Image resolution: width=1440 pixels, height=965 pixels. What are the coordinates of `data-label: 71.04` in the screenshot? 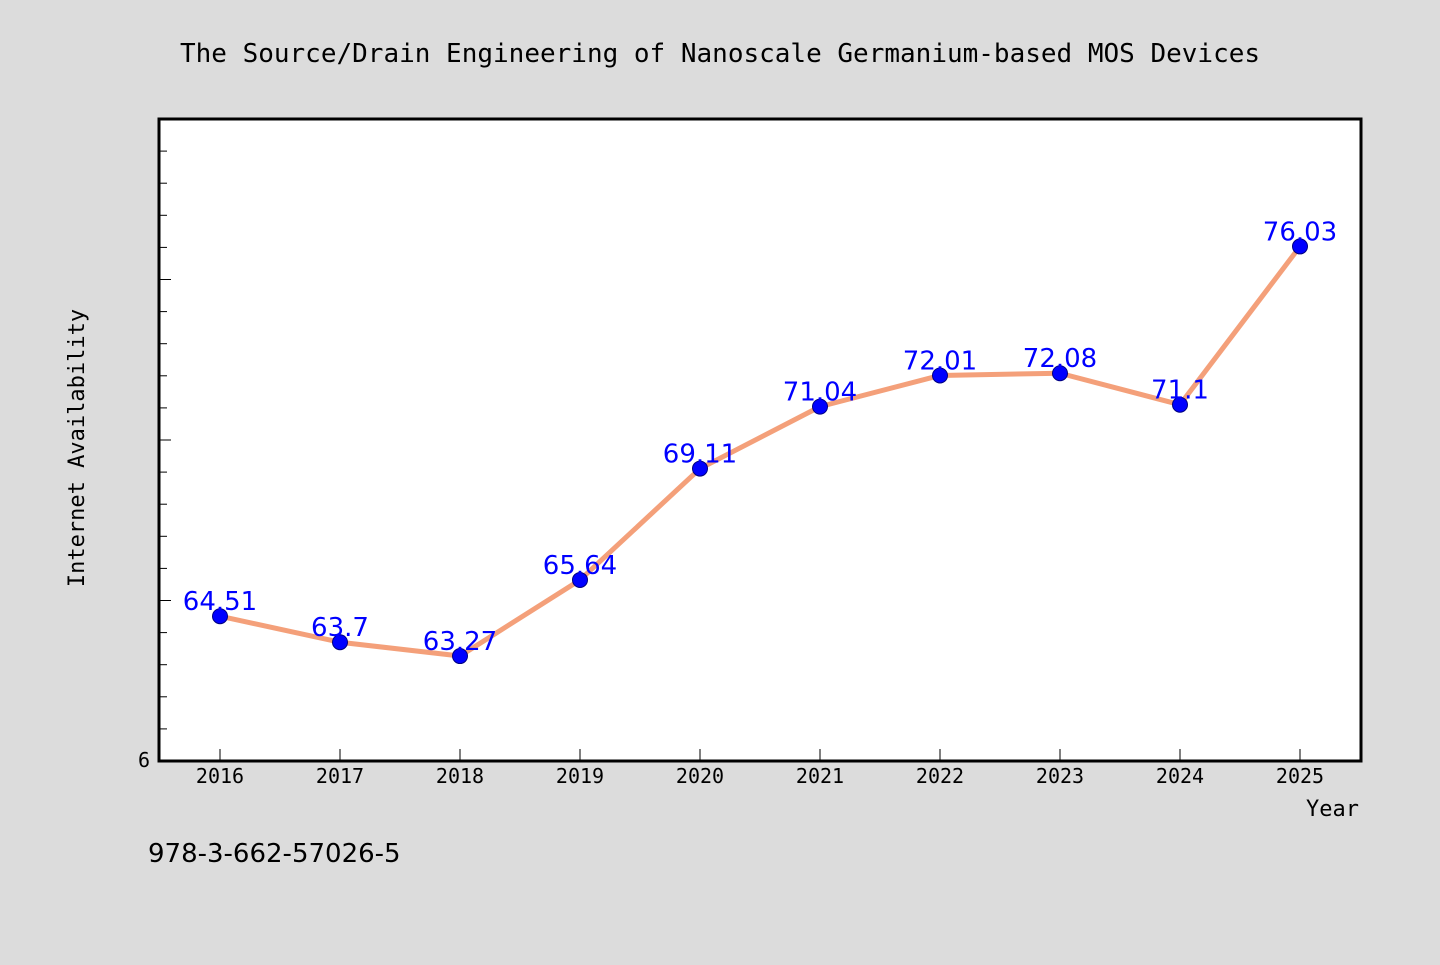 It's located at (820, 393).